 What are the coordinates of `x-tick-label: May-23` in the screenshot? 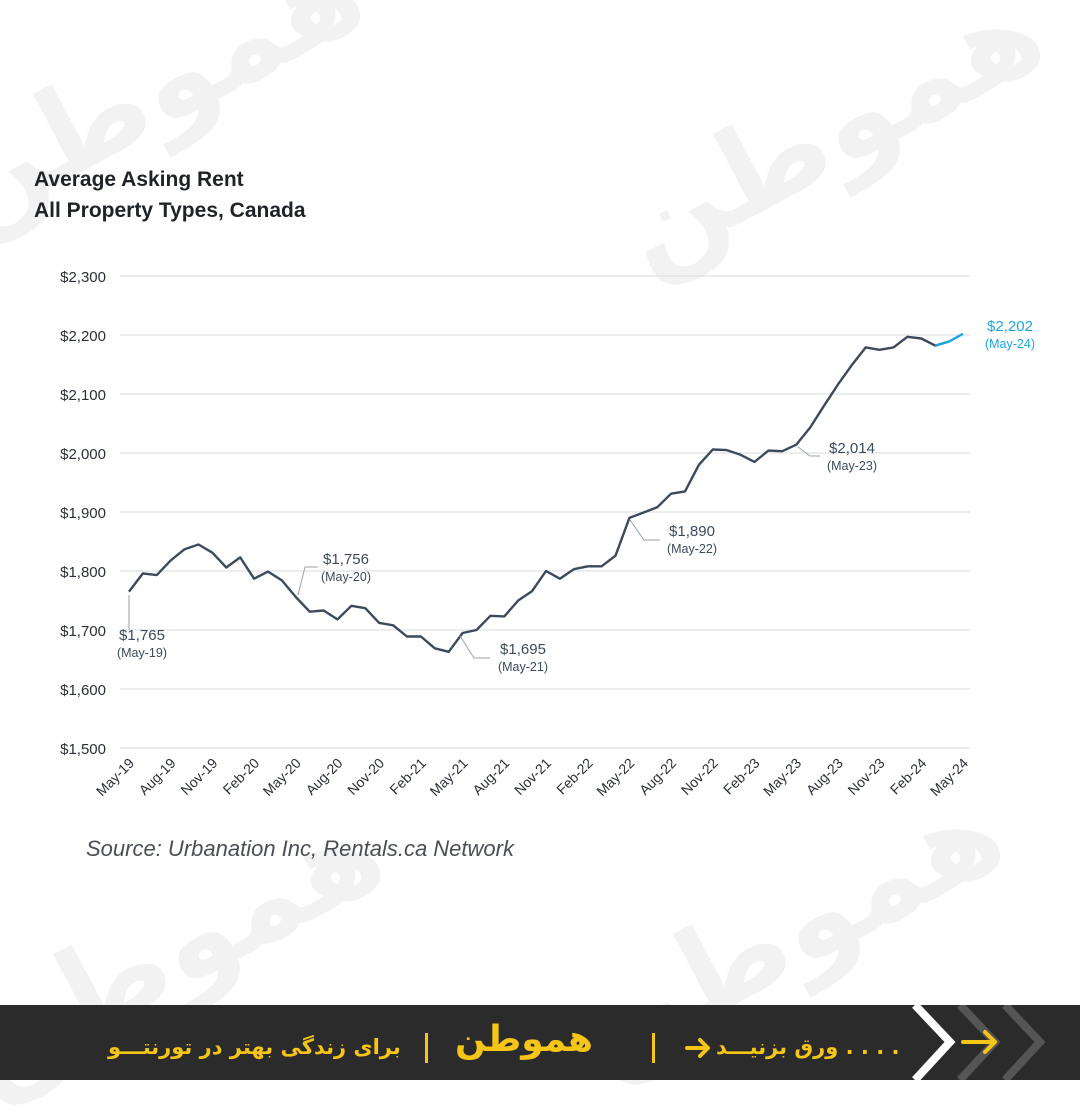 It's located at (782, 777).